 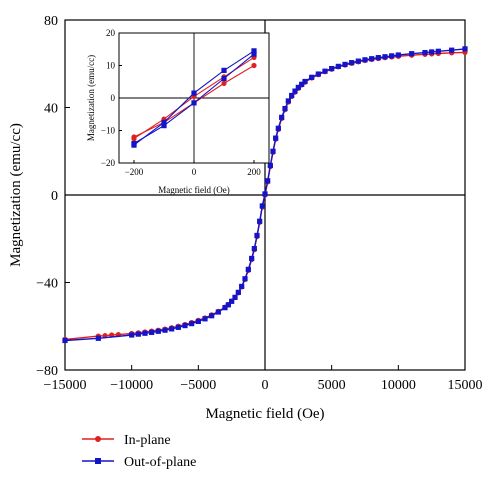 I want to click on main-x-tick-label: 10000, so click(x=398, y=385).